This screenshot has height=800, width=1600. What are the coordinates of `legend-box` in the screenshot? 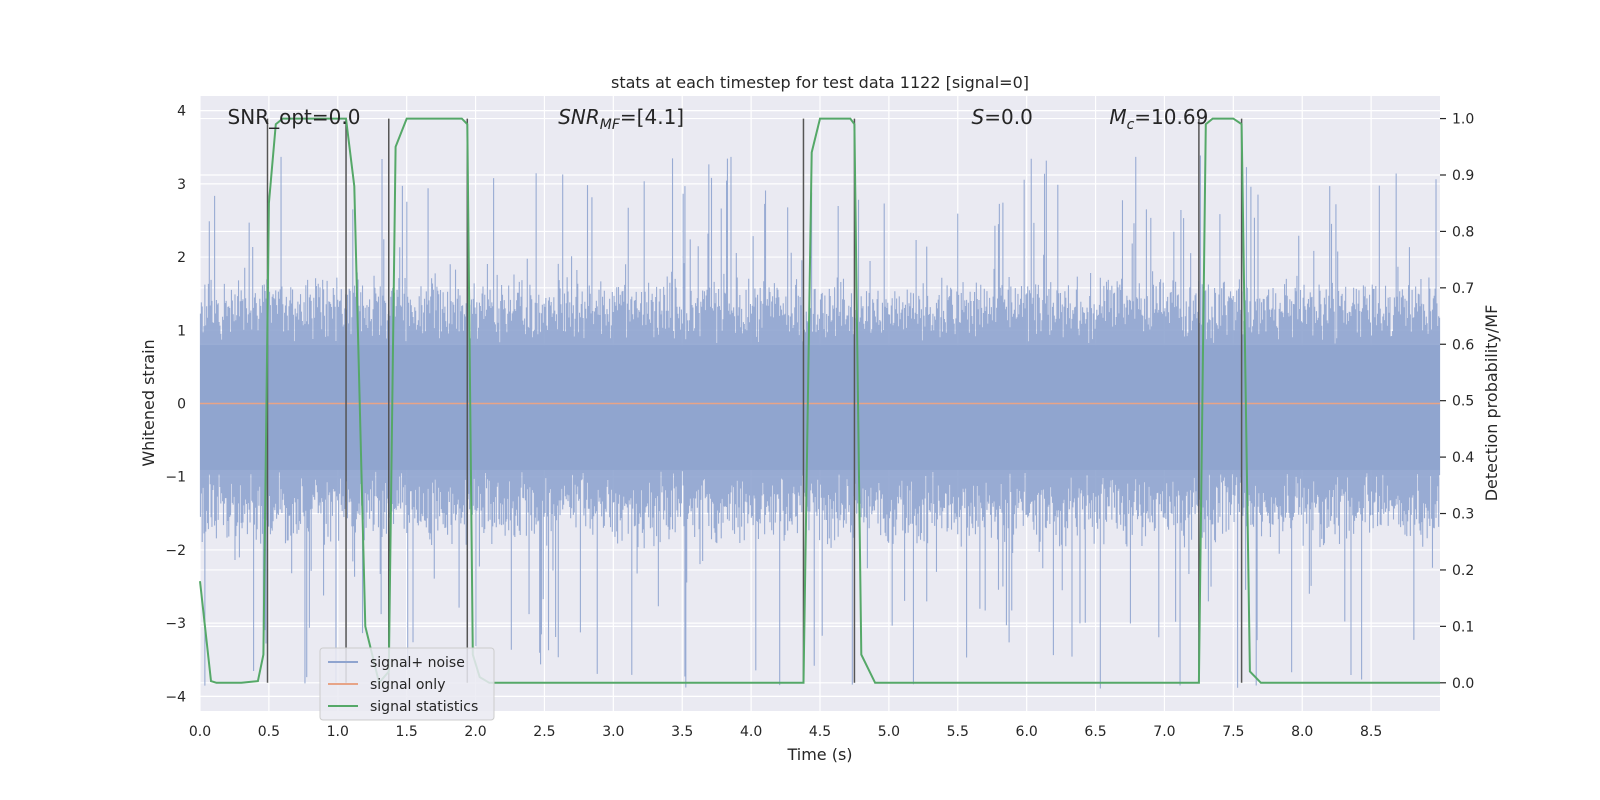 It's located at (407, 684).